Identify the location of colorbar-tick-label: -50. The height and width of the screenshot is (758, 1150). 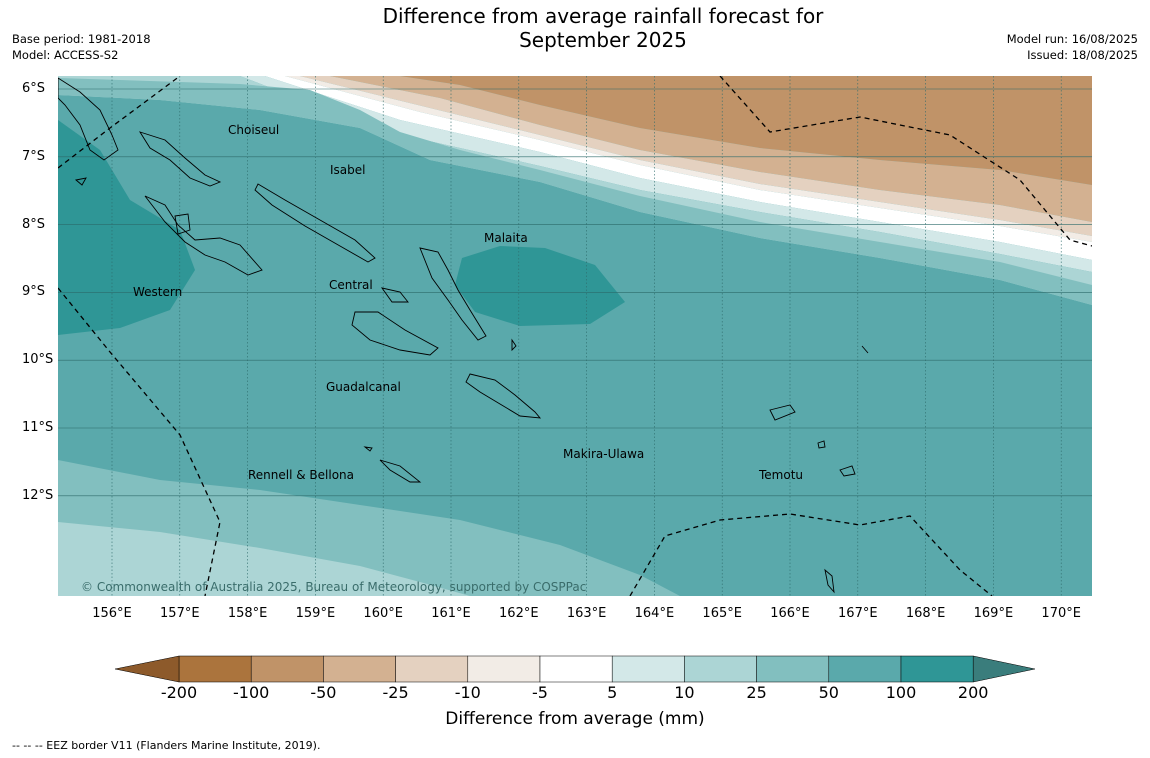
(323, 692).